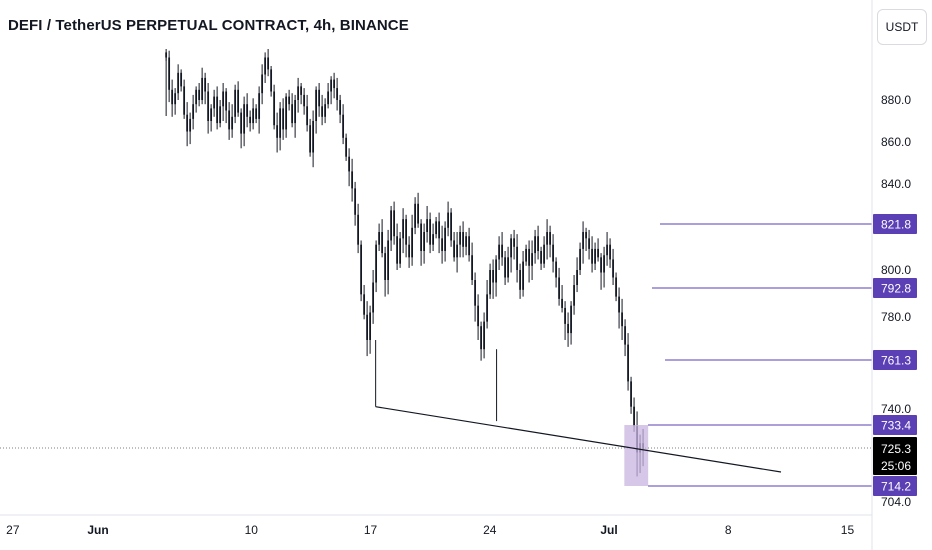 Image resolution: width=932 pixels, height=550 pixels. I want to click on time-axis: 27 Jun 10 17 24 Jul 8 15, so click(436, 525).